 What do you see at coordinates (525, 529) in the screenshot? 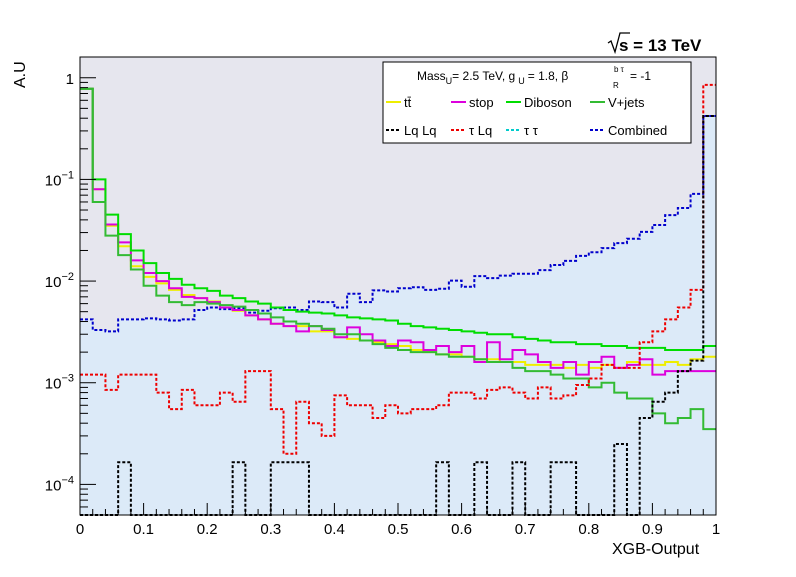
I see `x-tick-label: 0.7` at bounding box center [525, 529].